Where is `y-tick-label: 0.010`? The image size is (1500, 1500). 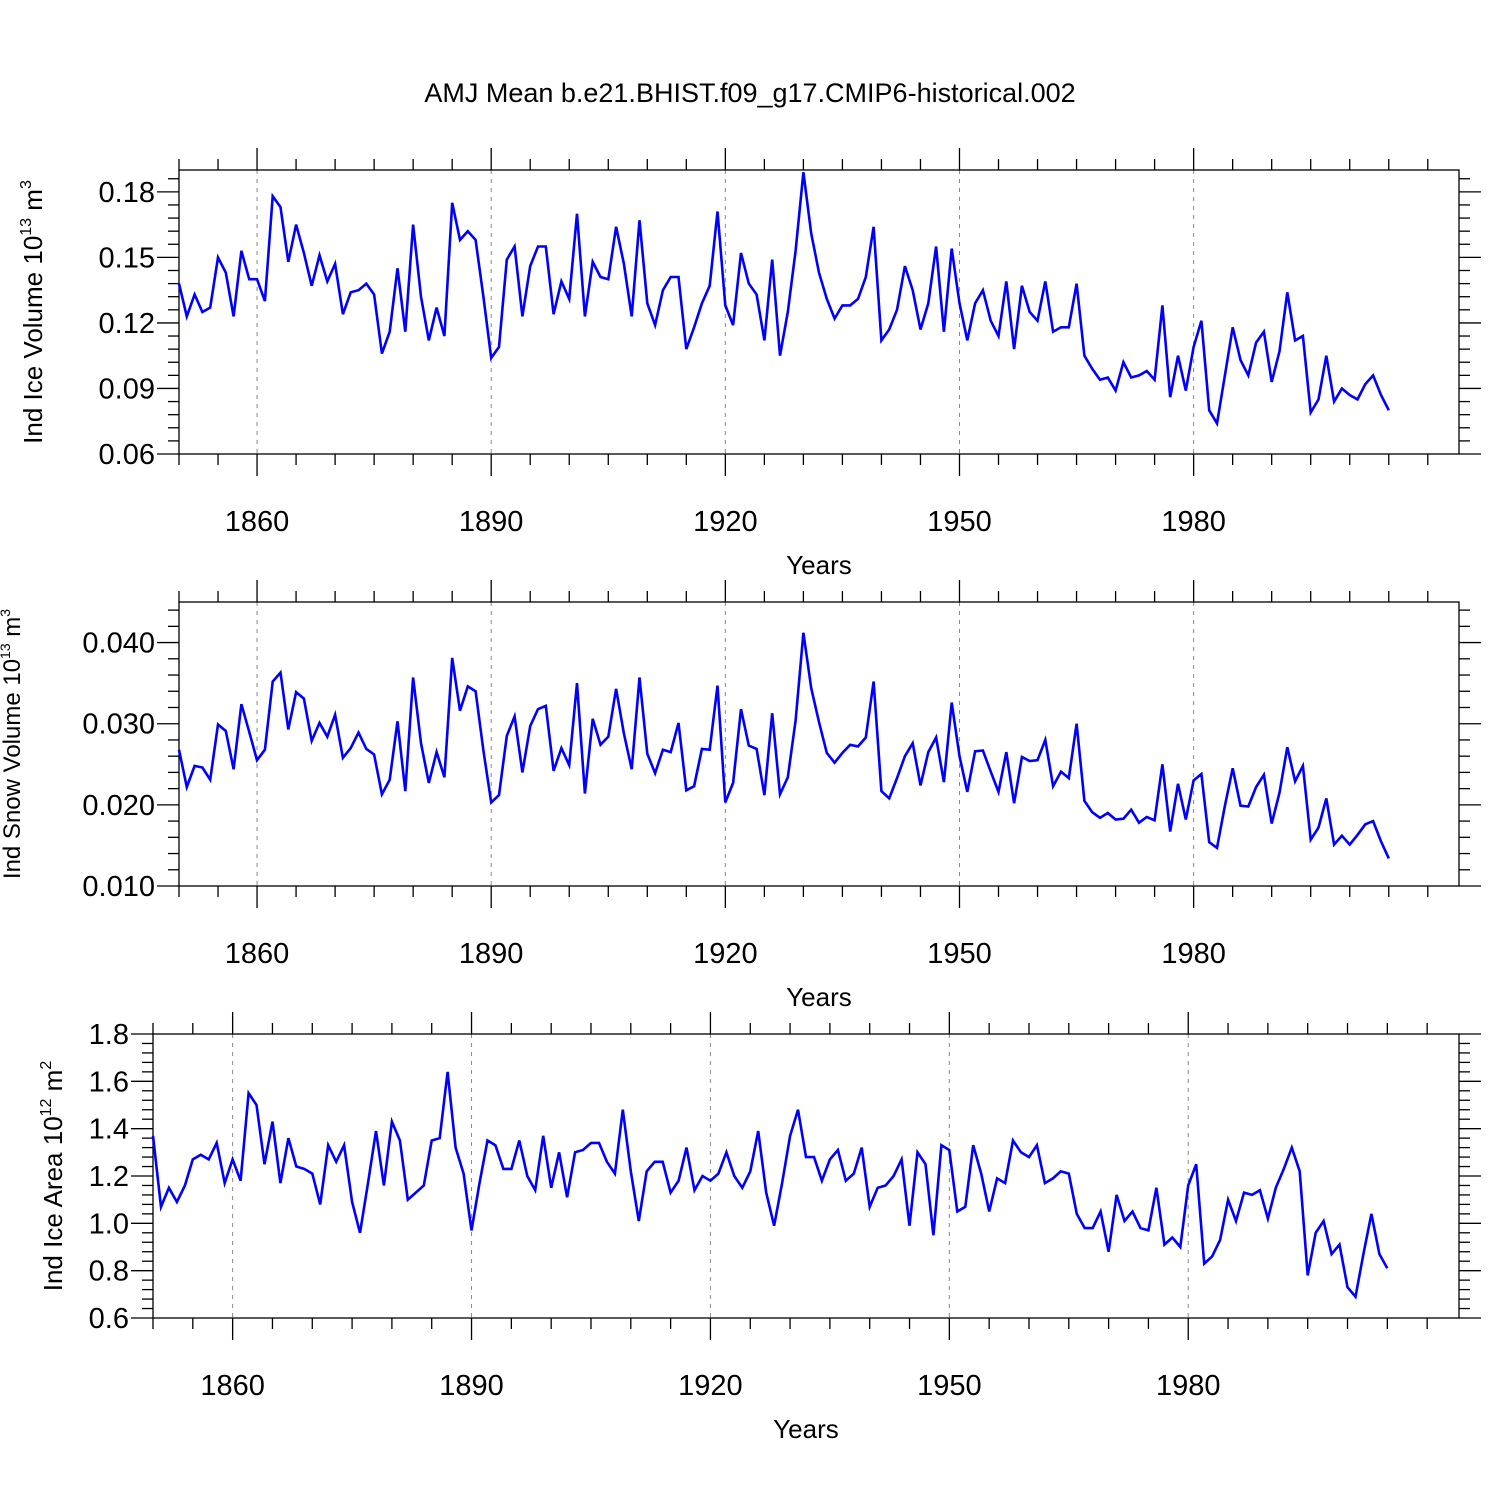 y-tick-label: 0.010 is located at coordinates (118, 887).